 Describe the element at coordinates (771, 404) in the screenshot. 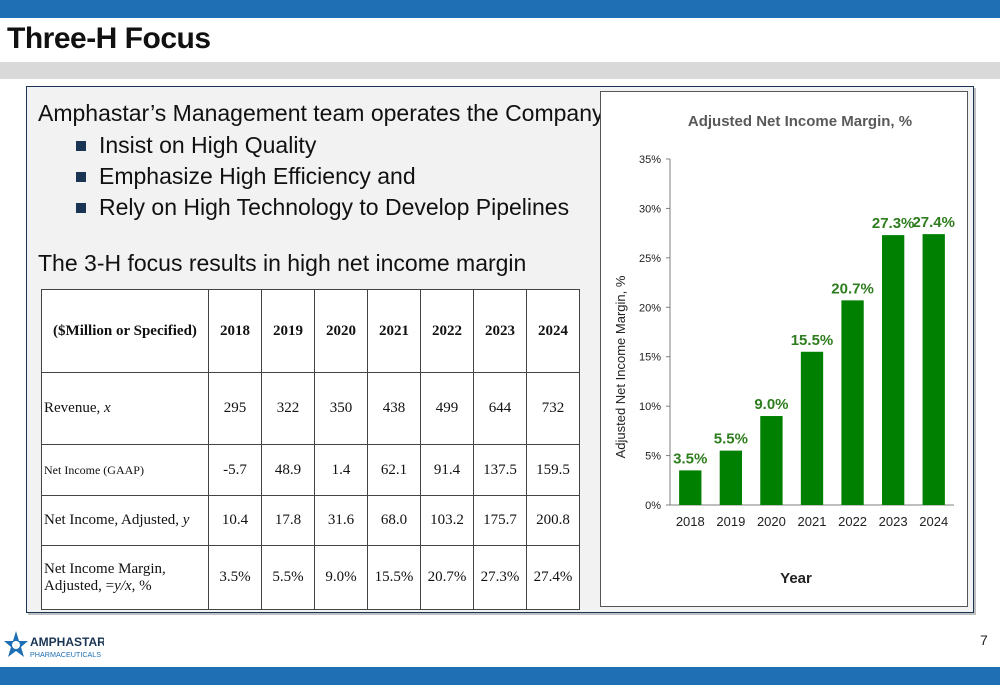

I see `data-label: 9.0%` at that location.